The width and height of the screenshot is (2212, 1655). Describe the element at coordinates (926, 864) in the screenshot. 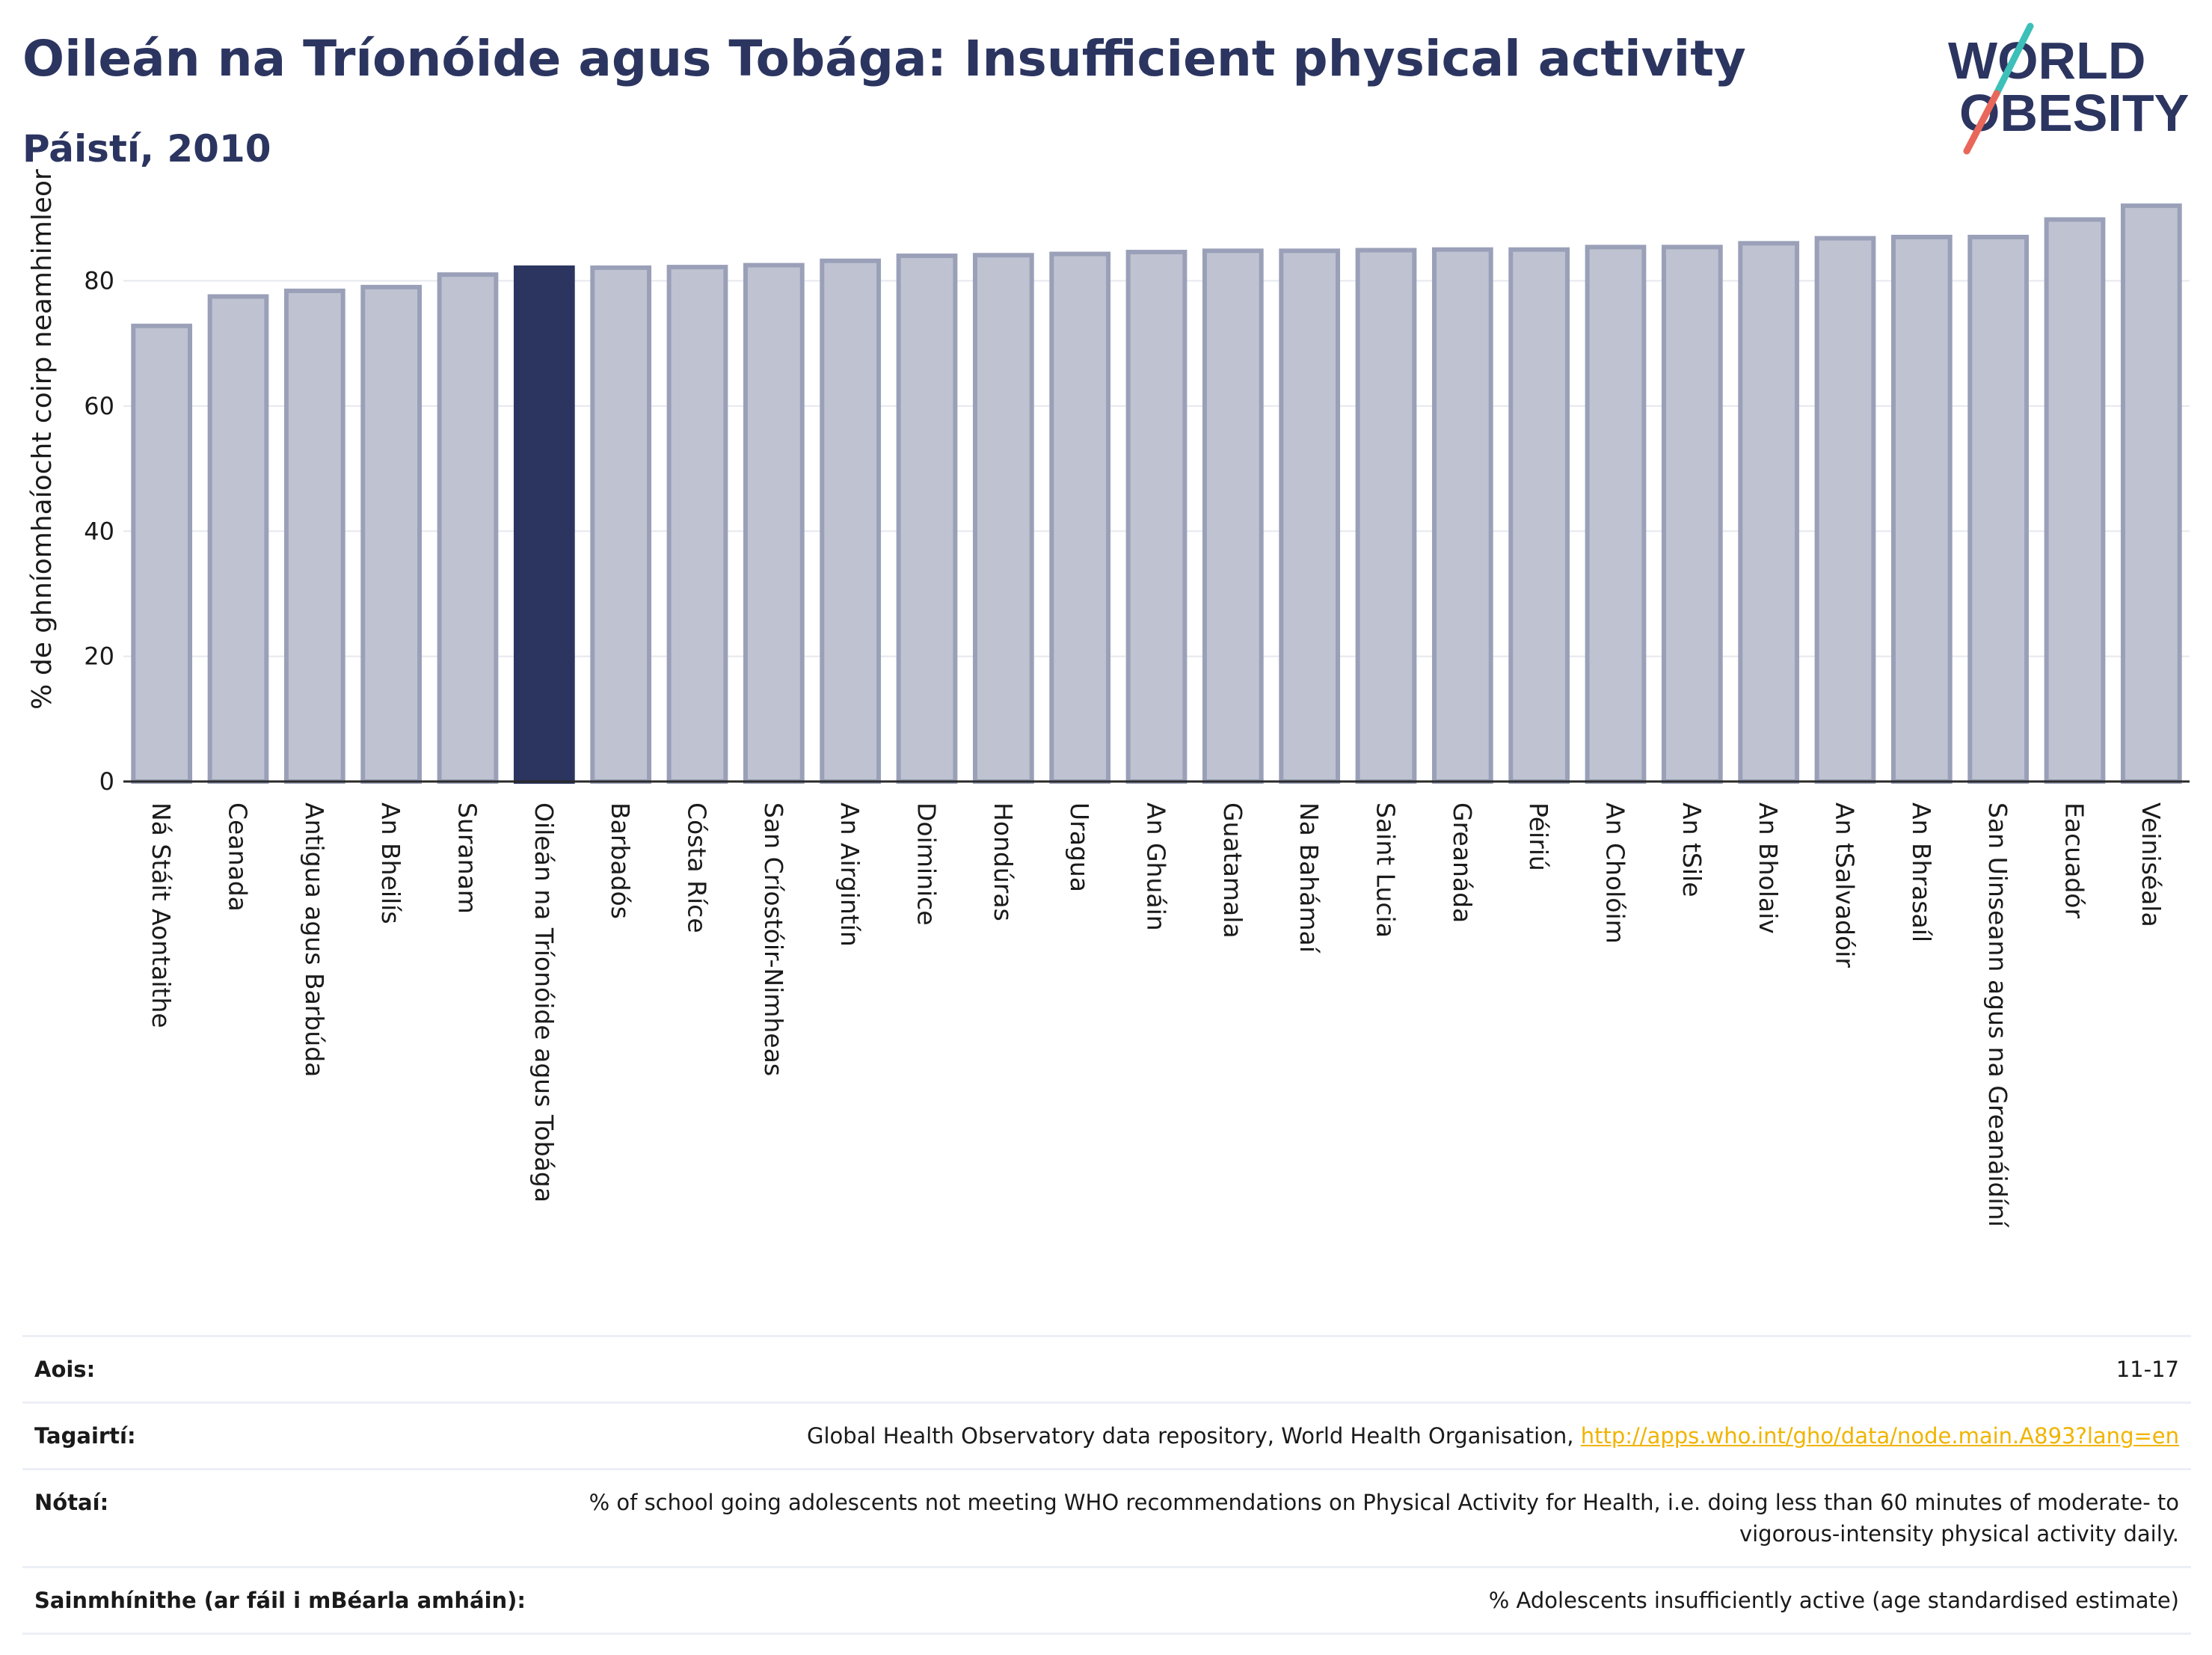

I see `x-tick-label: Doiminice` at that location.